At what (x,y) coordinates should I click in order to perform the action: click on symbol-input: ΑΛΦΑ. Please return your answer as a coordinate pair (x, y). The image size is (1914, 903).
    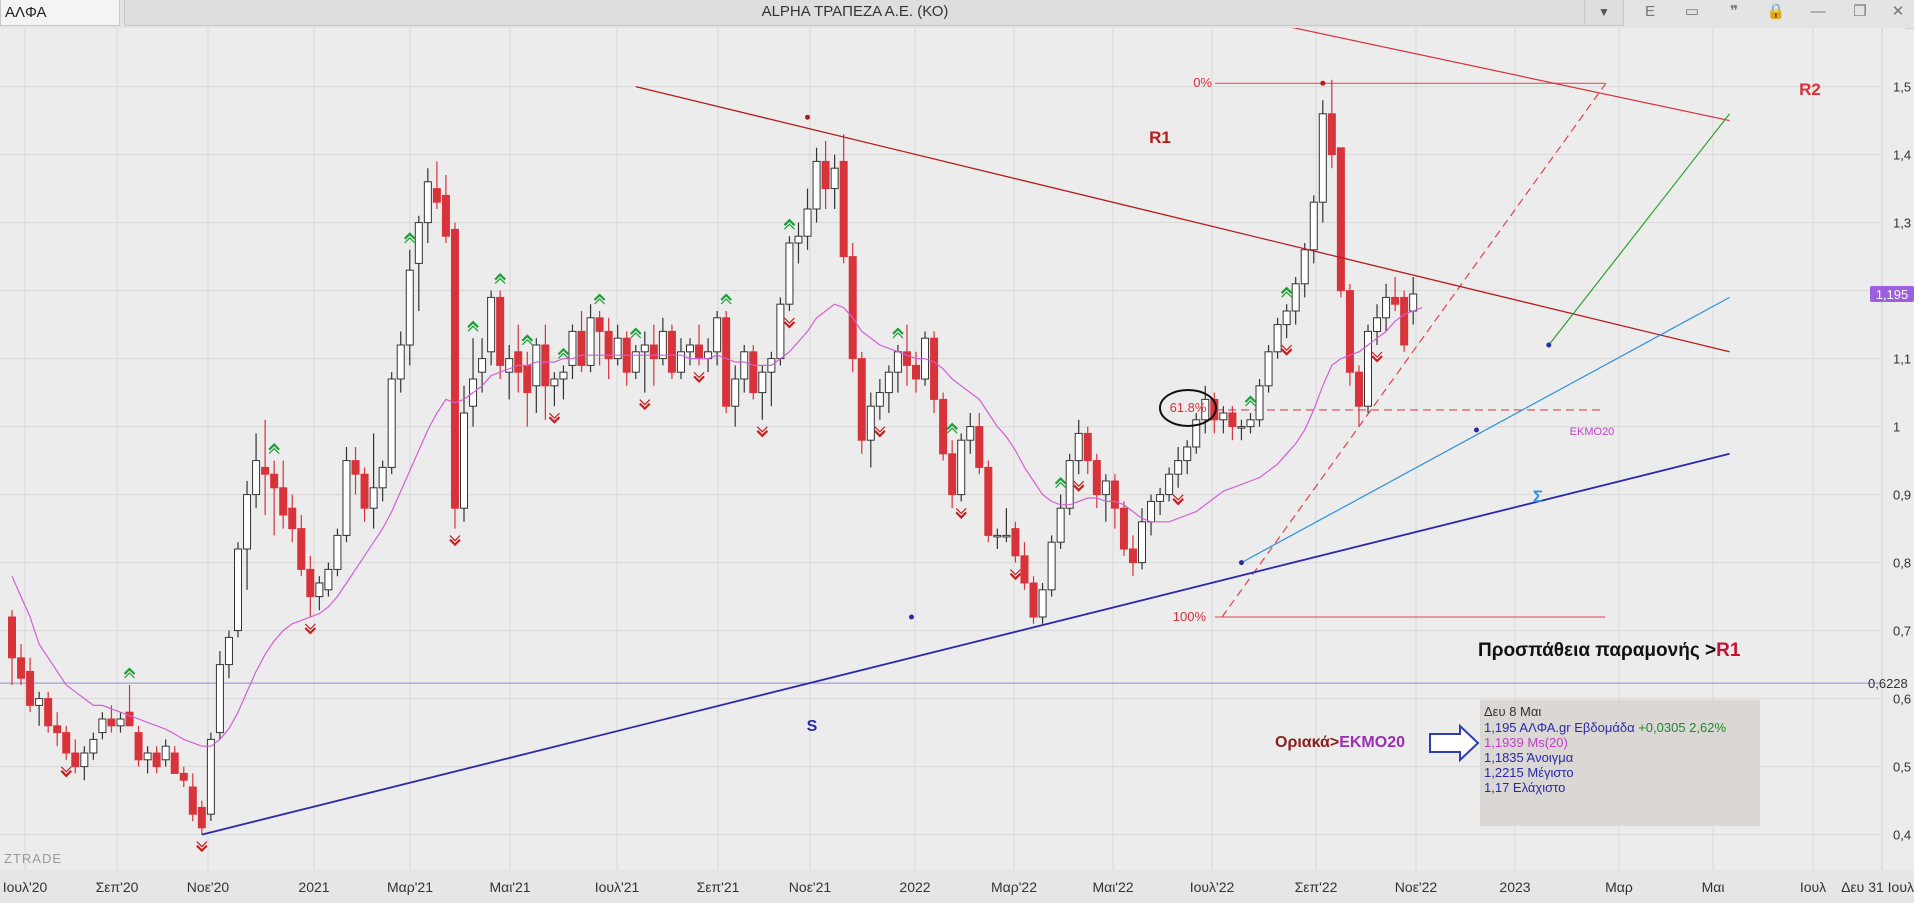
    Looking at the image, I should click on (60, 13).